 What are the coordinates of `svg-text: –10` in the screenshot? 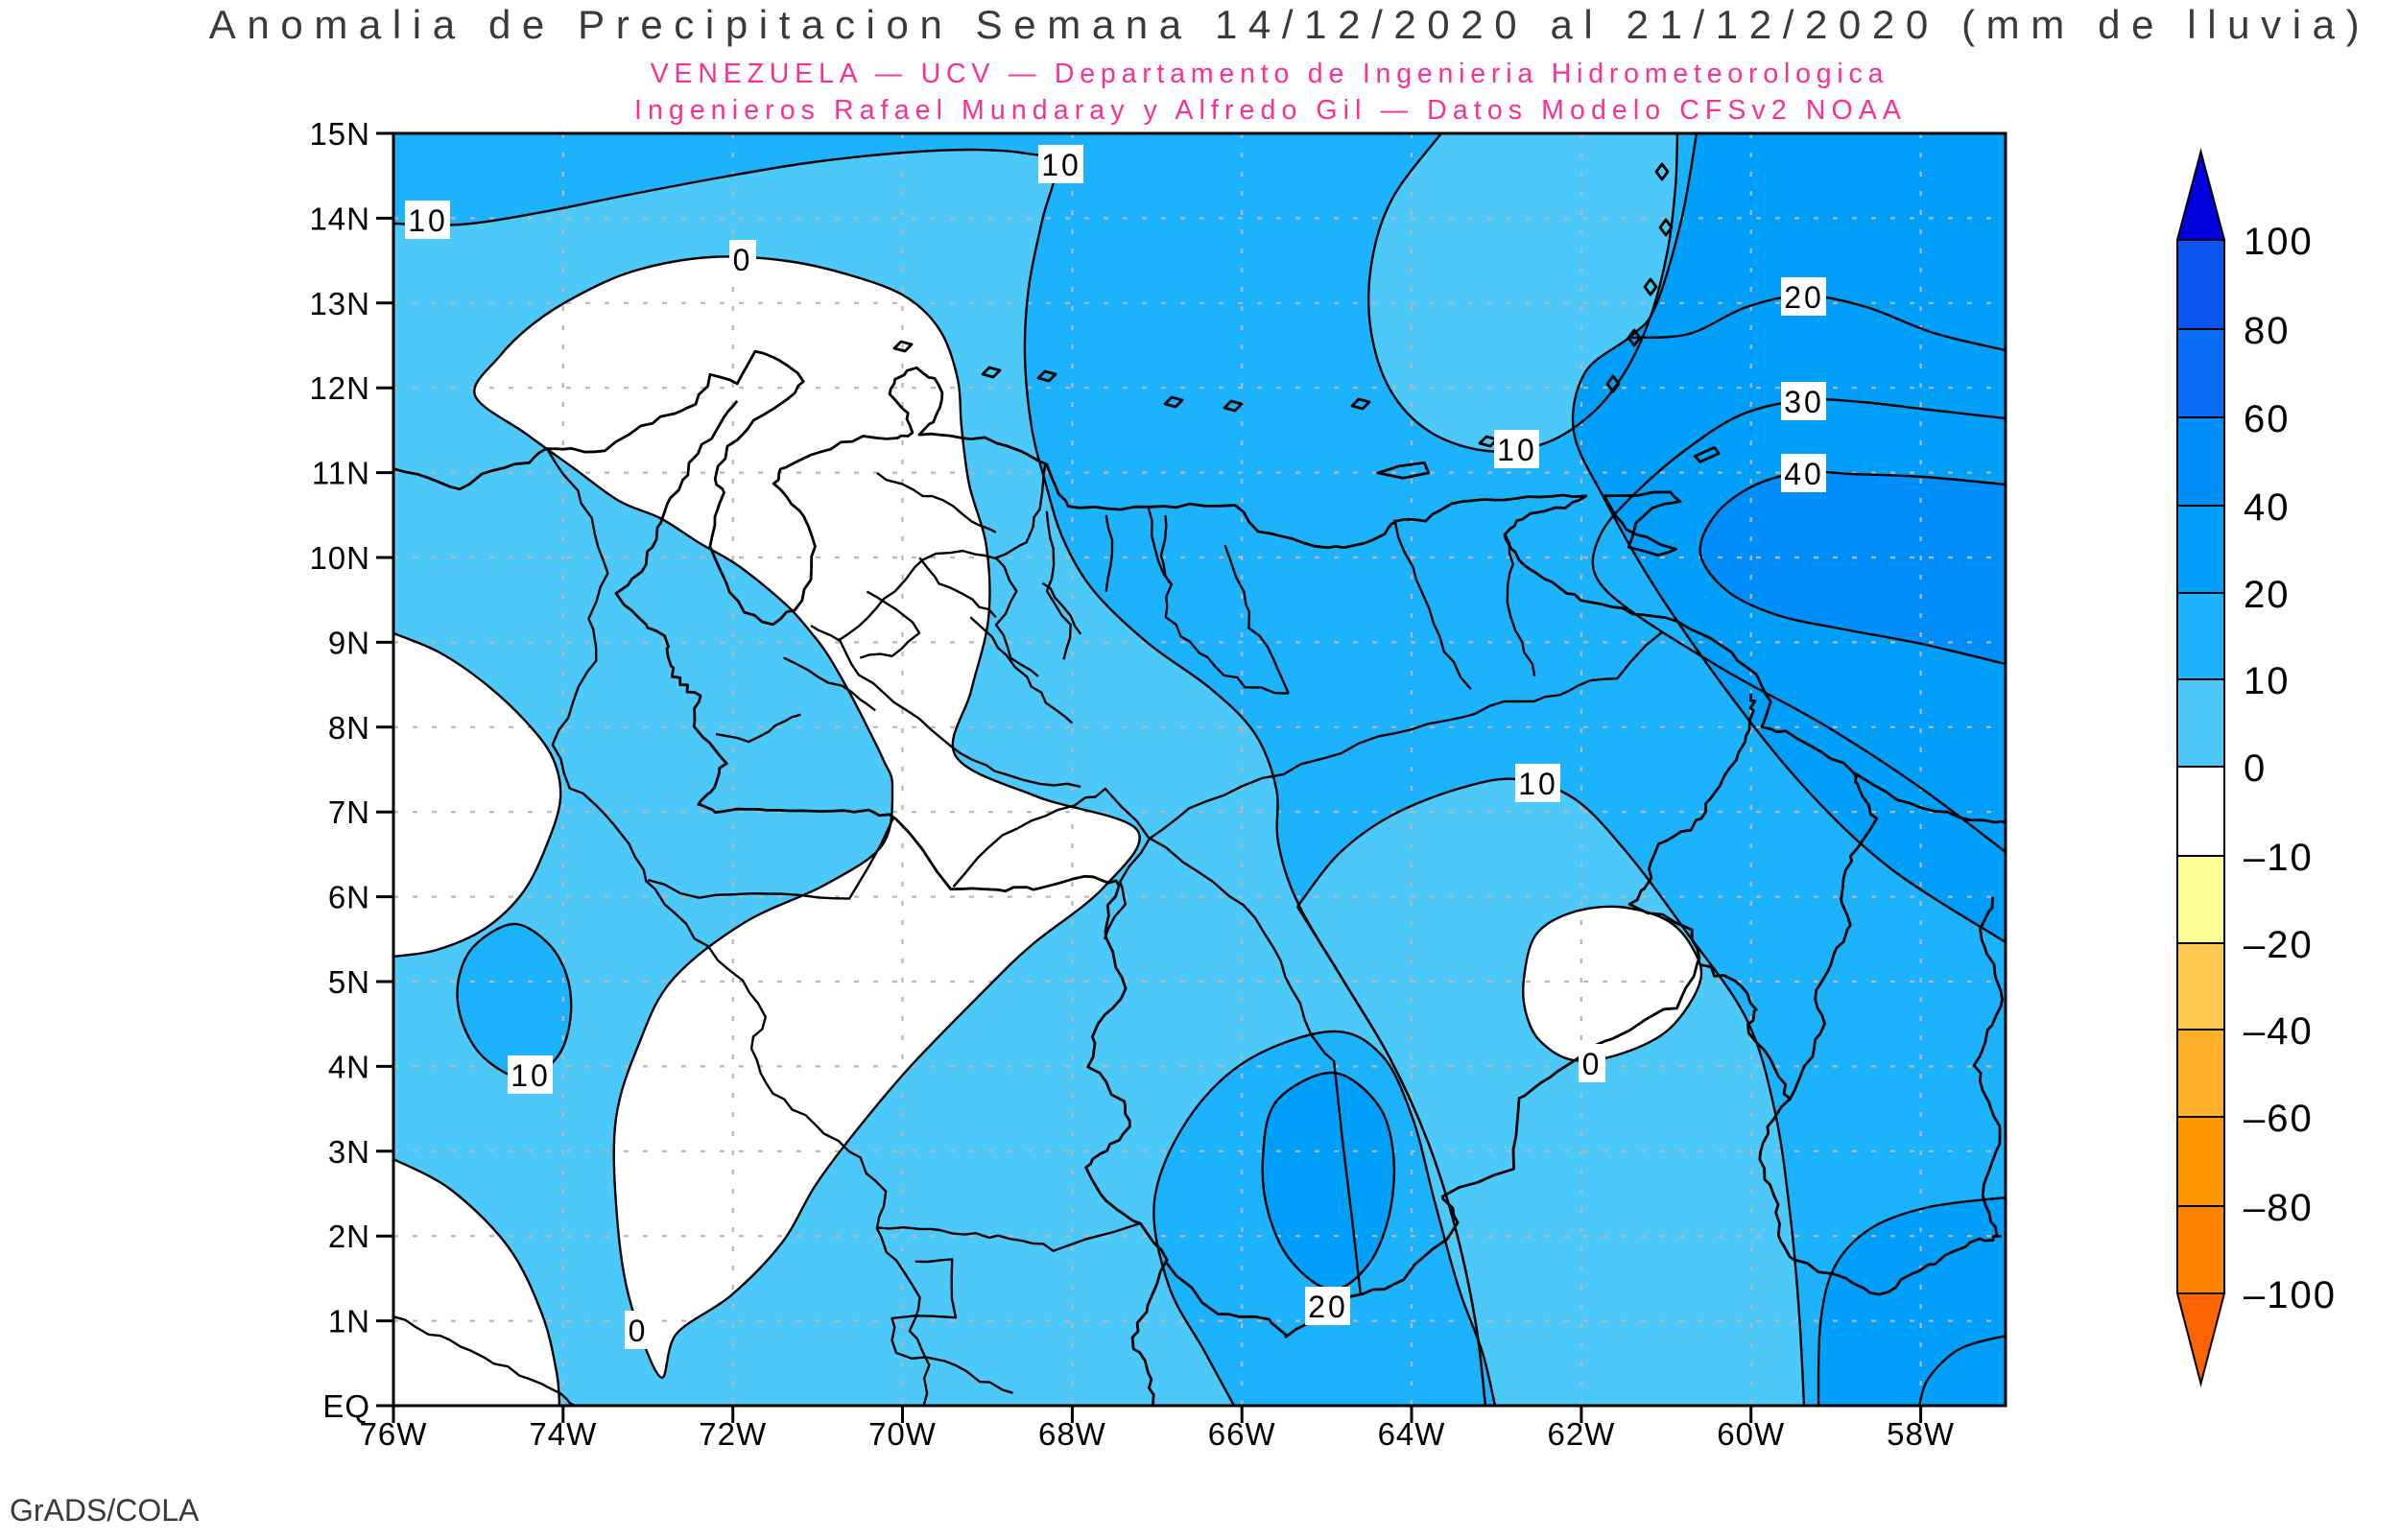 It's located at (2279, 858).